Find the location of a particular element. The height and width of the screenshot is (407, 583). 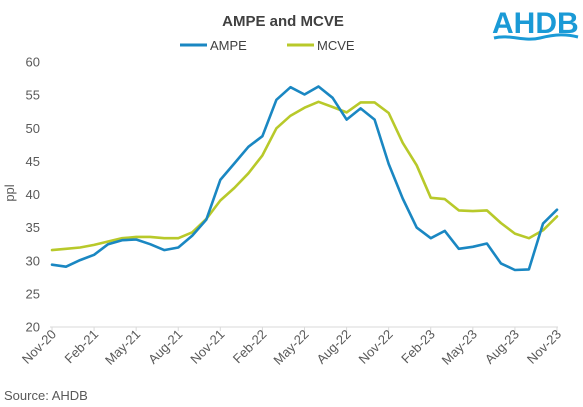

source-note: Source: AHDB is located at coordinates (46, 395).